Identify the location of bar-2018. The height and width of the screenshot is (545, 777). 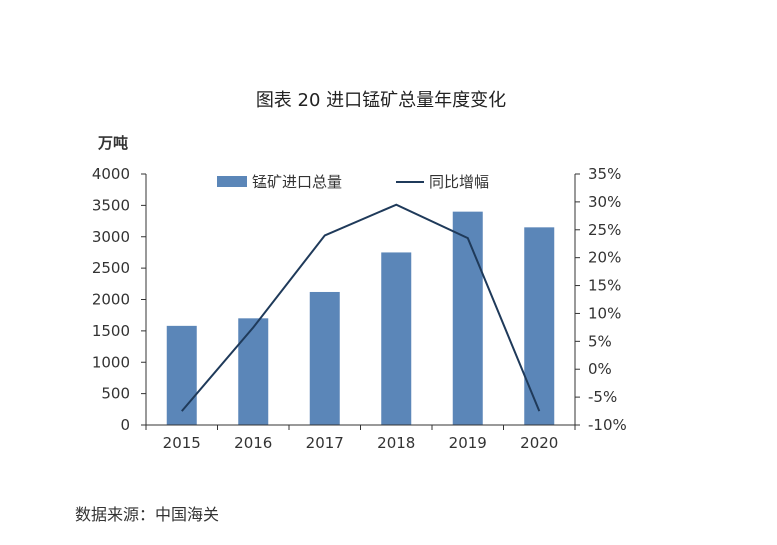
(396, 338).